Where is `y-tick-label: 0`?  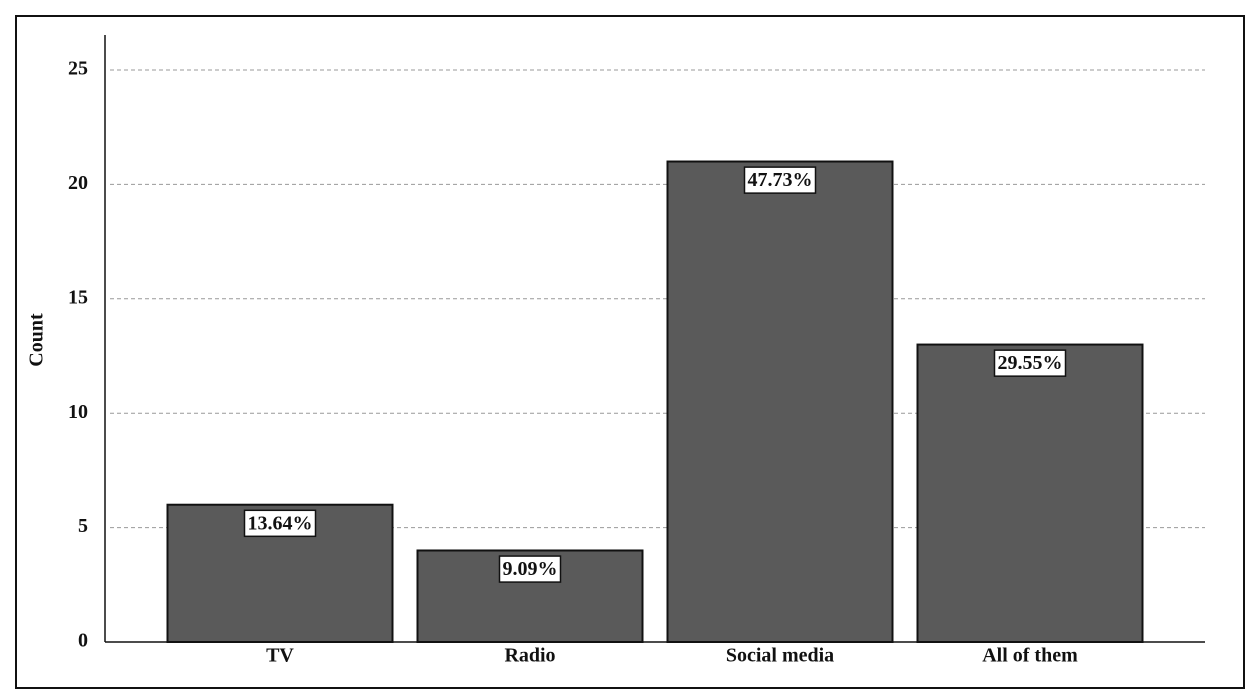
y-tick-label: 0 is located at coordinates (83, 641).